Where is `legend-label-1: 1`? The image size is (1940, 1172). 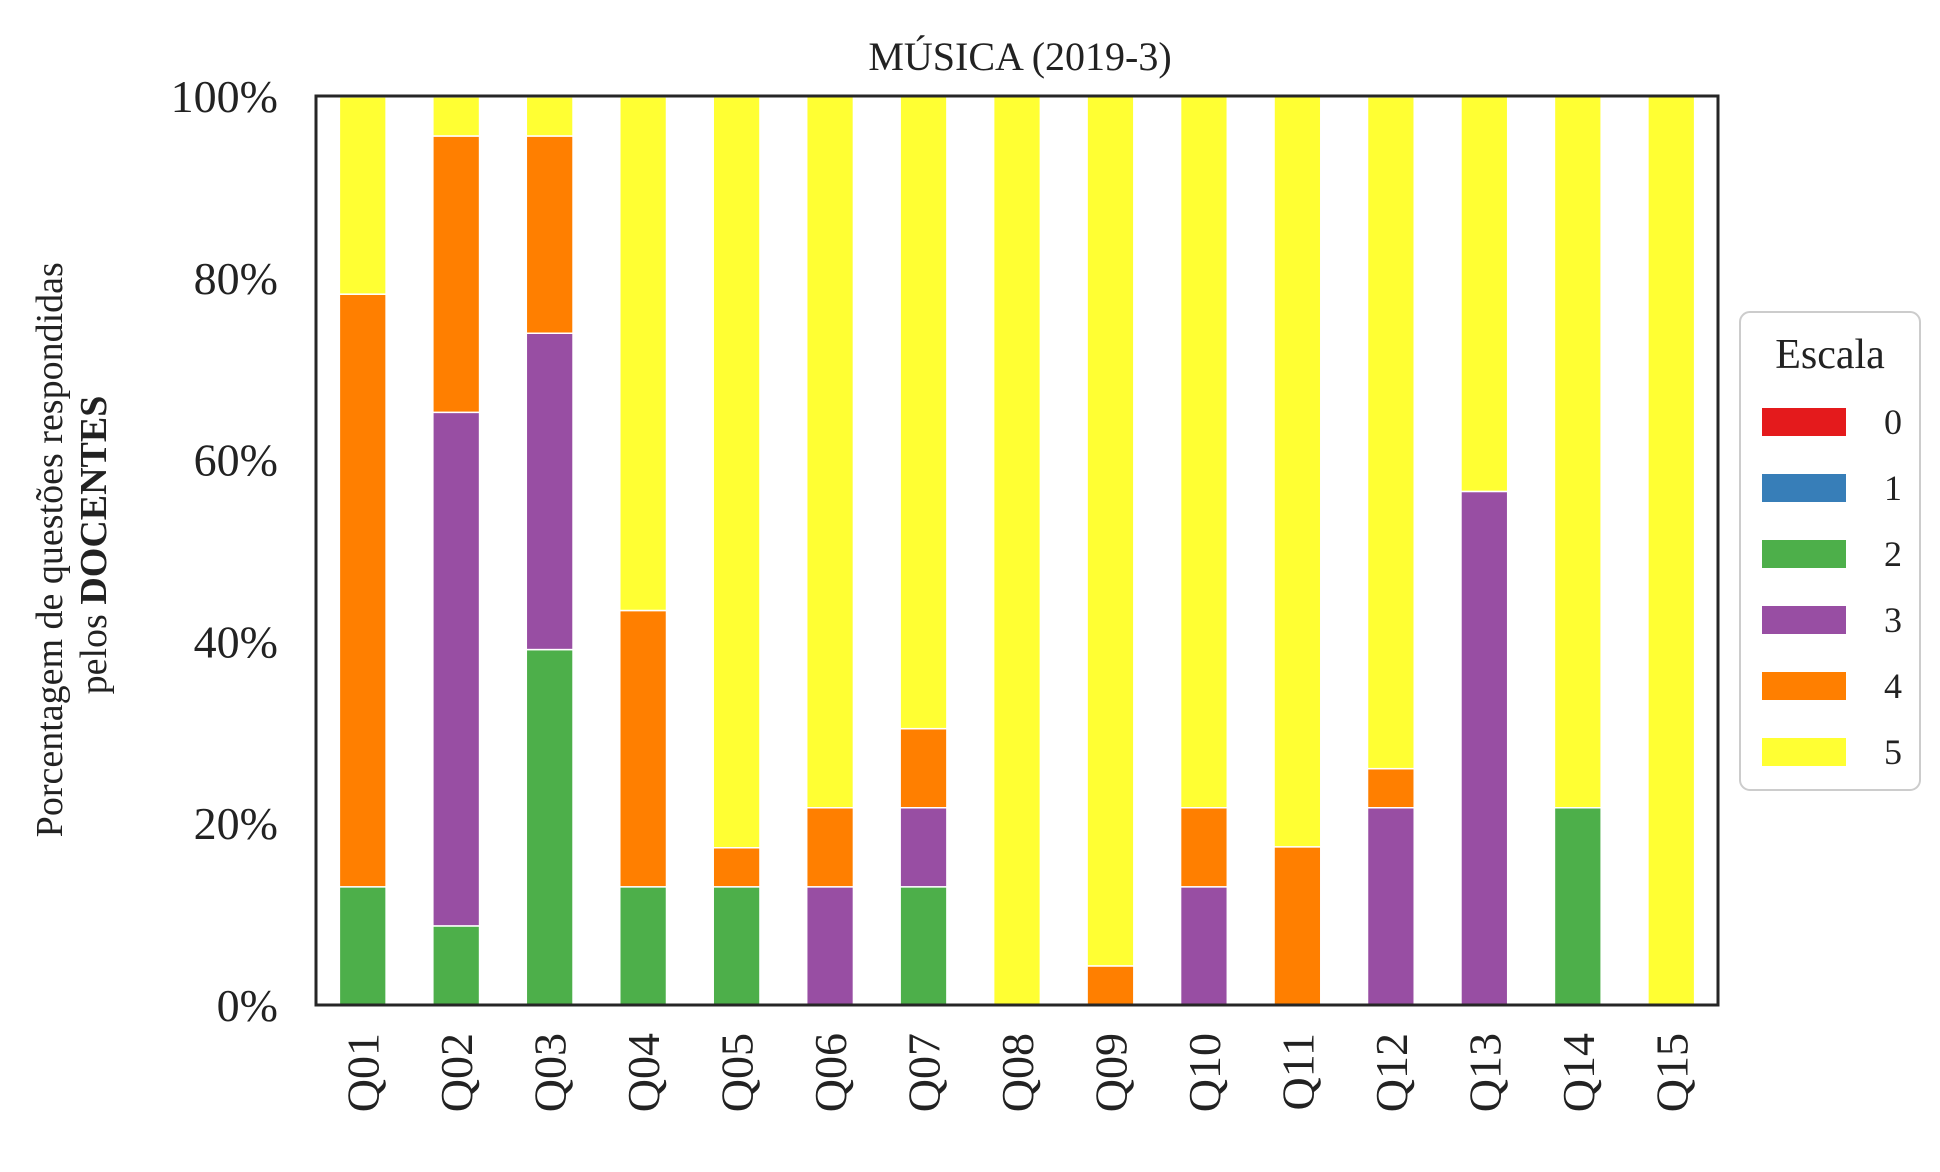 legend-label-1: 1 is located at coordinates (1893, 488).